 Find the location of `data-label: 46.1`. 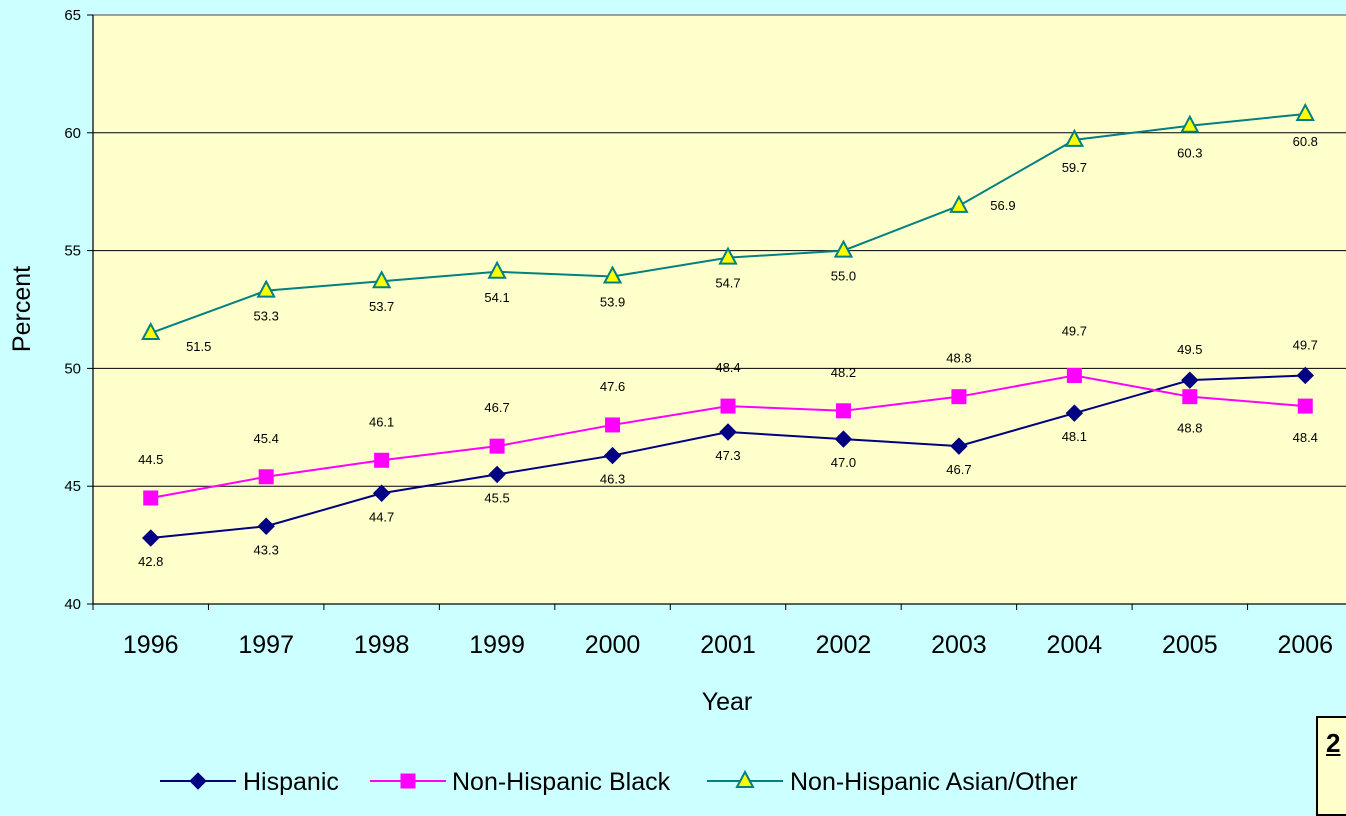

data-label: 46.1 is located at coordinates (381, 421).